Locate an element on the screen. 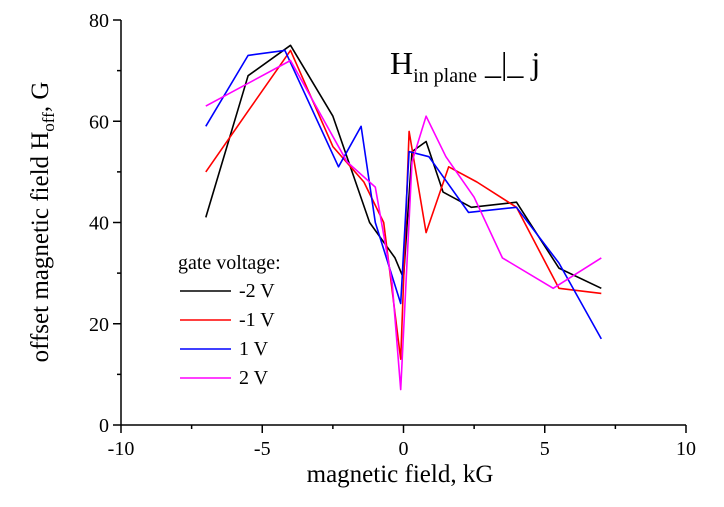 This screenshot has height=507, width=724. annotation-subscript: in plane is located at coordinates (445, 76).